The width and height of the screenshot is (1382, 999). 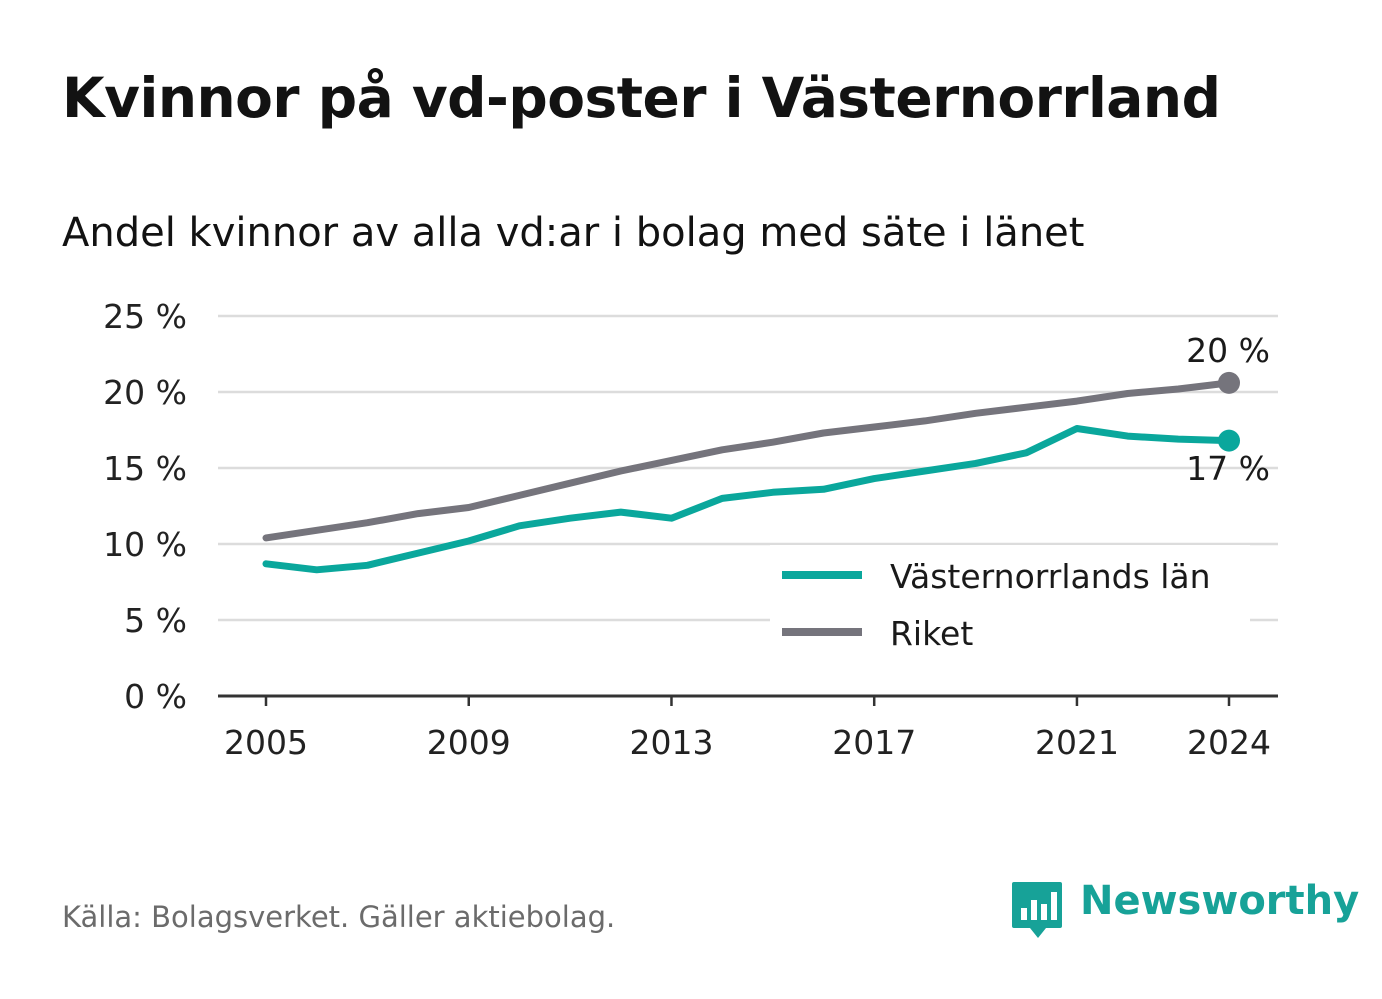 What do you see at coordinates (1220, 901) in the screenshot?
I see `brand-name: Newsworthy` at bounding box center [1220, 901].